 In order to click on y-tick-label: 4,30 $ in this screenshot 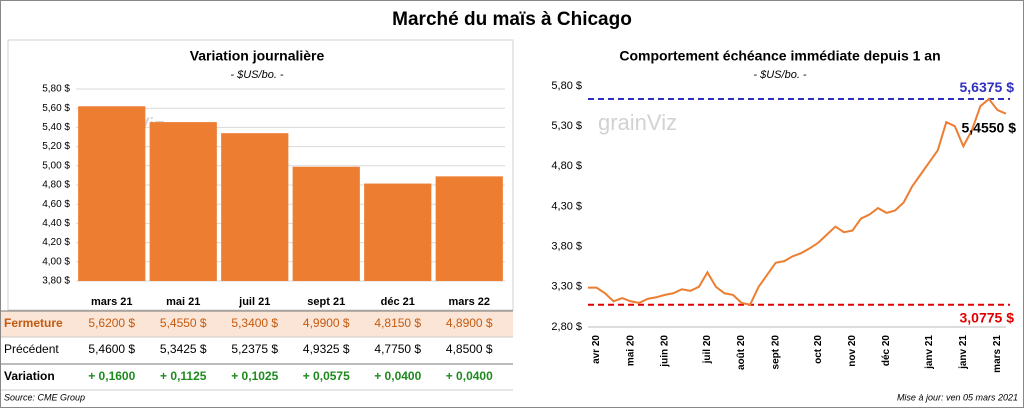, I will do `click(566, 206)`.